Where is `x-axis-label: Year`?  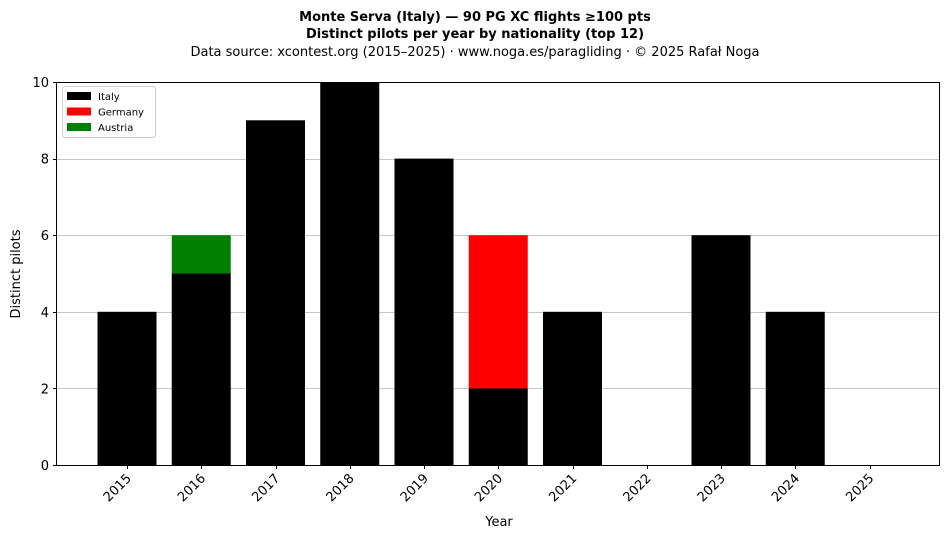
x-axis-label: Year is located at coordinates (498, 522).